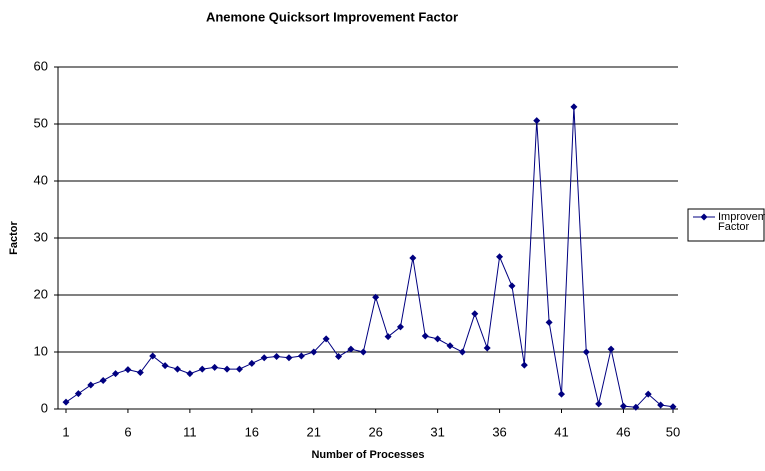 The height and width of the screenshot is (471, 765). What do you see at coordinates (726, 225) in the screenshot?
I see `legend-box` at bounding box center [726, 225].